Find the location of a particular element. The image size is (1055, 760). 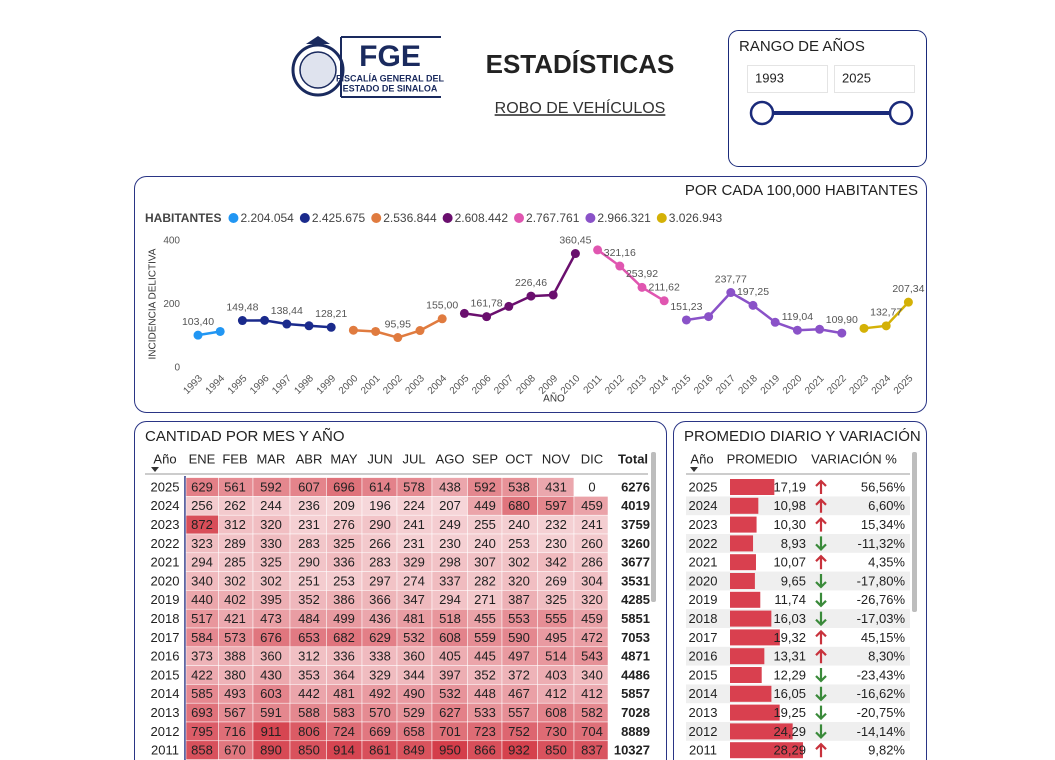

row-year: 2023 is located at coordinates (165, 524).